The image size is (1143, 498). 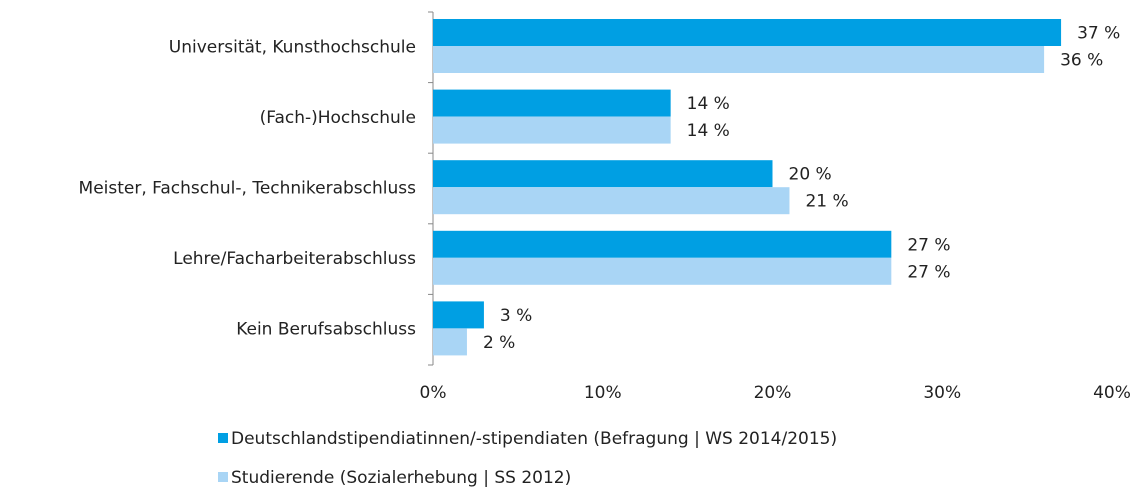 What do you see at coordinates (326, 330) in the screenshot?
I see `y-tick-label: Kein Berufsabschluss` at bounding box center [326, 330].